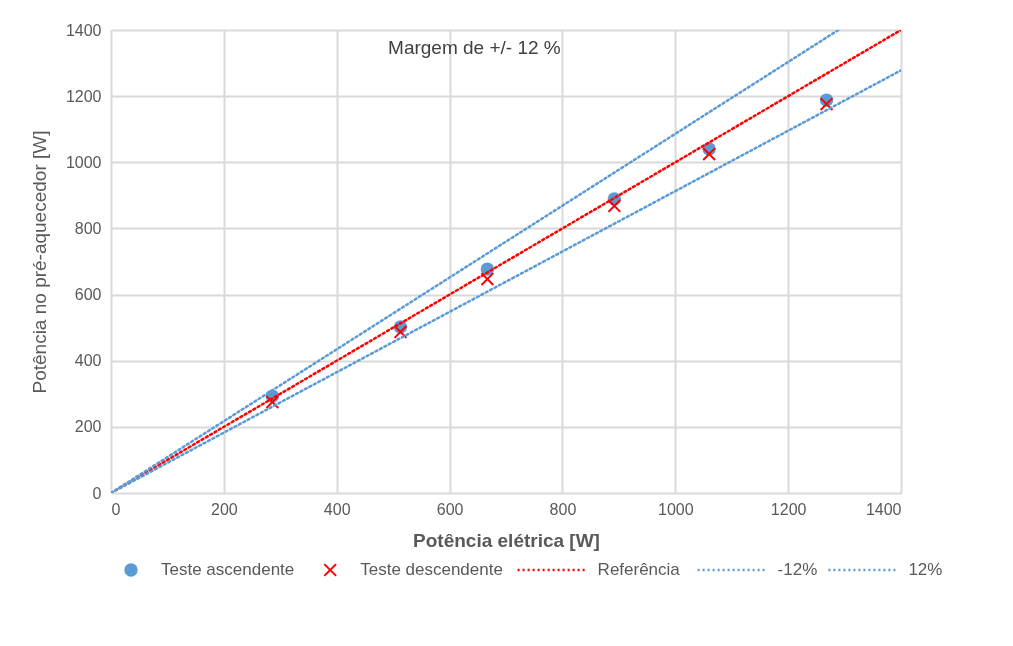 The width and height of the screenshot is (1013, 646). Describe the element at coordinates (337, 509) in the screenshot. I see `x-tick-label: 400` at that location.